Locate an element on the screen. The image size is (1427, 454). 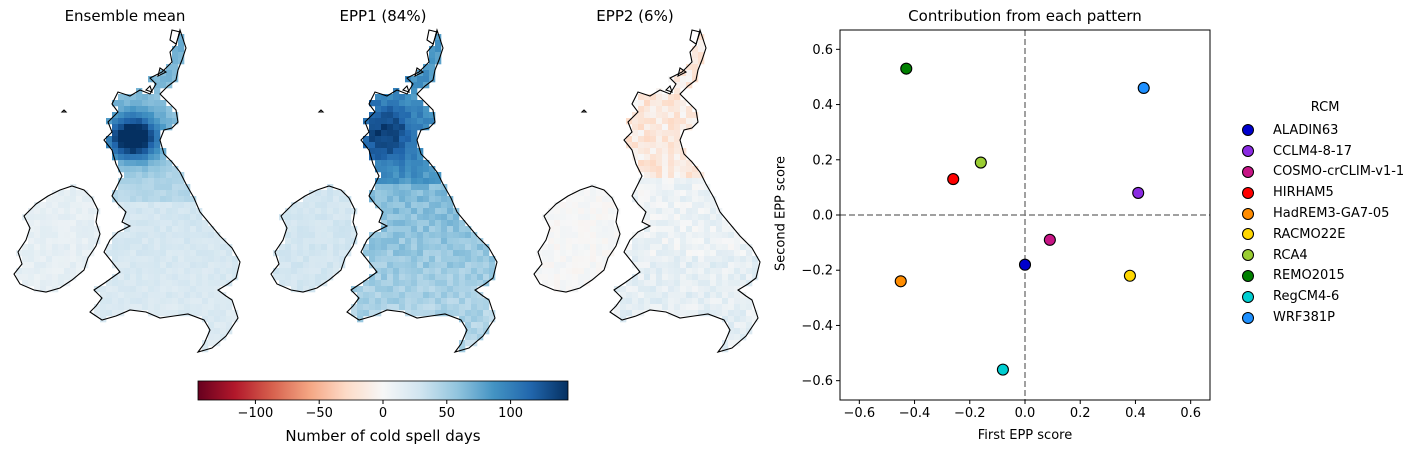
map-title-epp2: EPP2 (6%) is located at coordinates (635, 16).